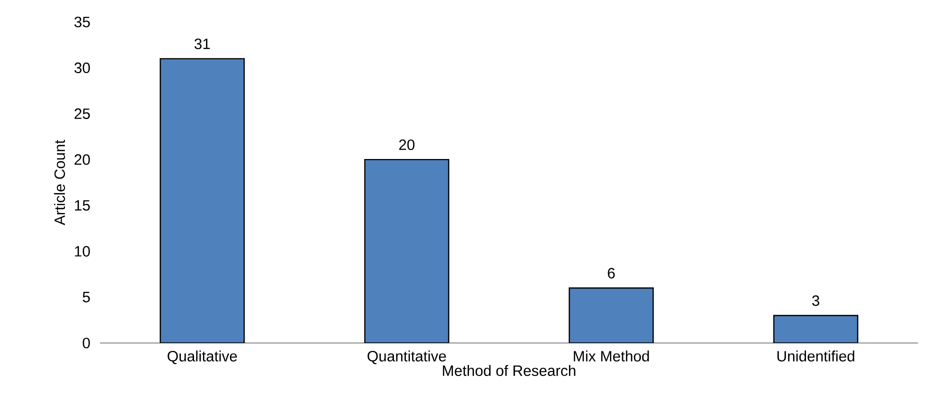 The height and width of the screenshot is (414, 932). I want to click on y-tick-label: 10, so click(82, 251).